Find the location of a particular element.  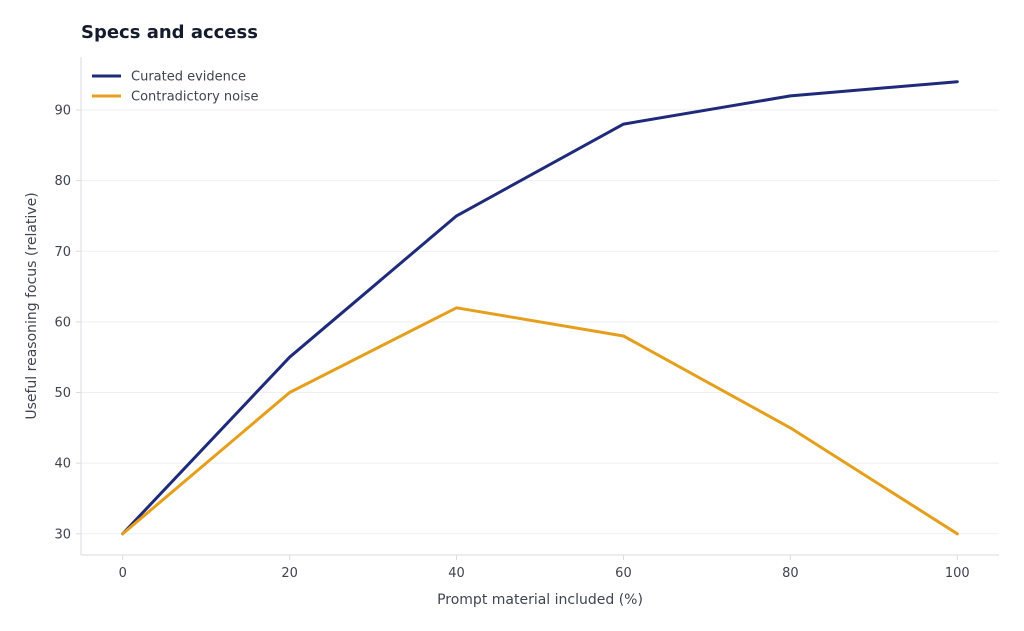

y-tick-label: 70 is located at coordinates (62, 252).